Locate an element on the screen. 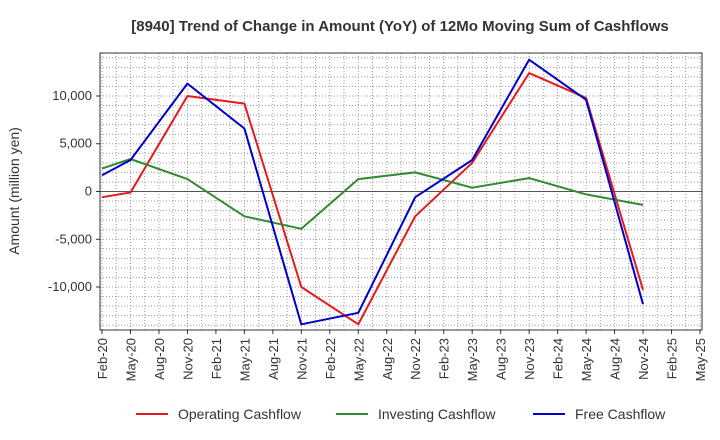 This screenshot has width=720, height=440. x-tick-label: Aug-23 is located at coordinates (501, 359).